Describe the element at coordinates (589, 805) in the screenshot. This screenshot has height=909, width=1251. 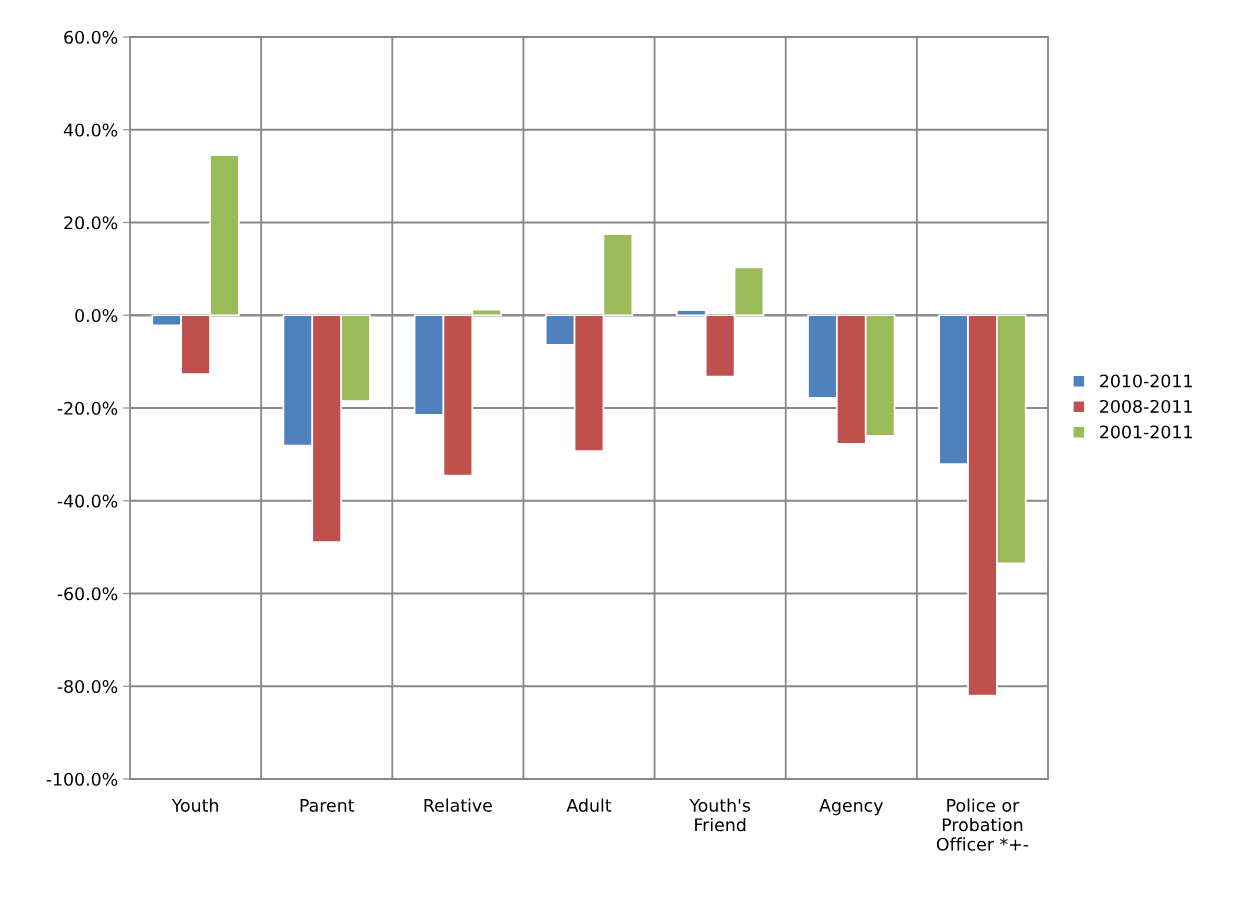
I see `x-tick-label: Adult` at that location.